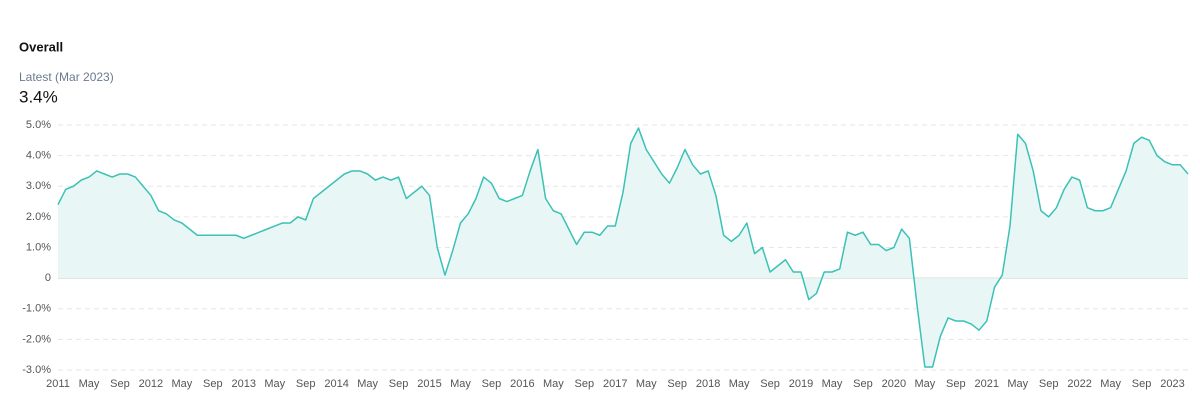  Describe the element at coordinates (38, 125) in the screenshot. I see `y-tick-label: 5.0%` at that location.